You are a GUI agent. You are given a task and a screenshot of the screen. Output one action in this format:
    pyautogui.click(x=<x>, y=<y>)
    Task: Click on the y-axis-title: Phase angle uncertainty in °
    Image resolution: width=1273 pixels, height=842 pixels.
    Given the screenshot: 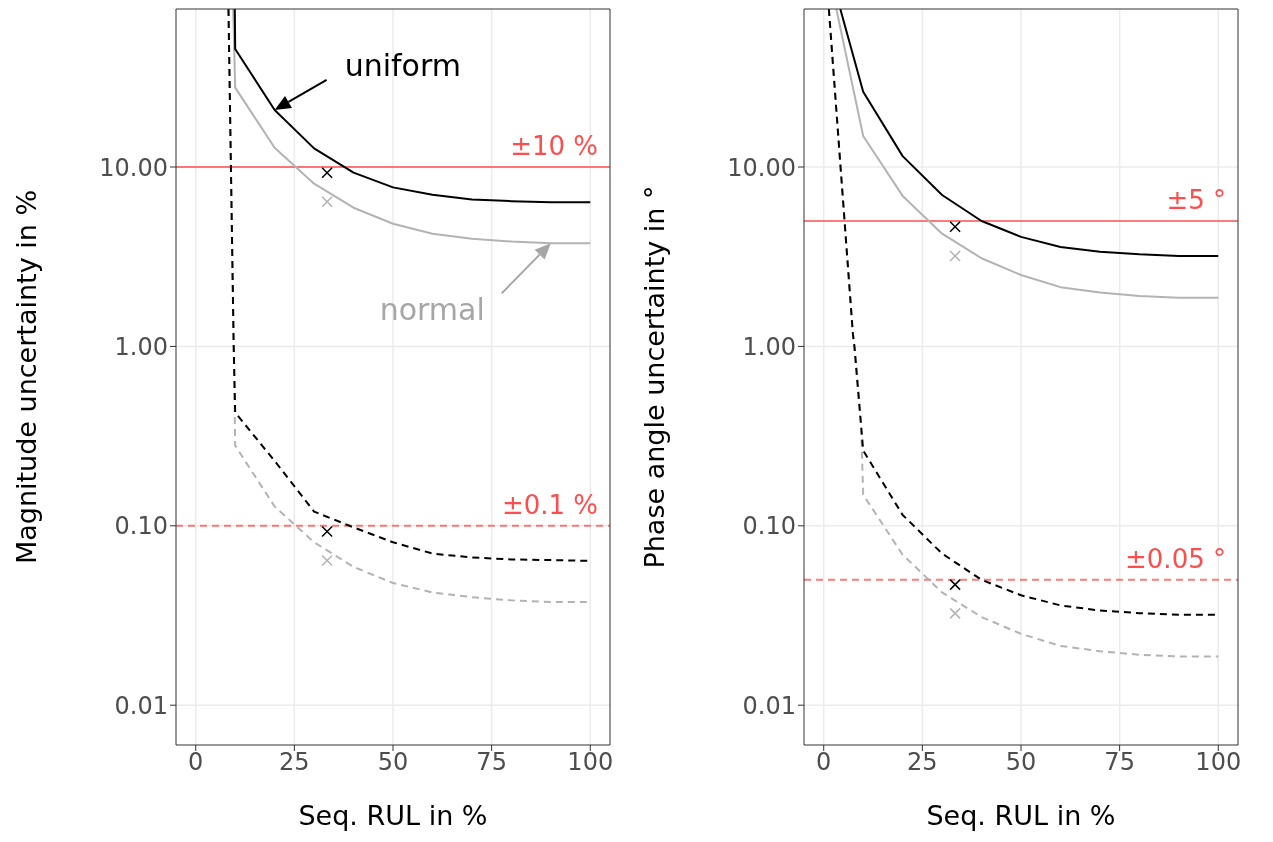 What is the action you would take?
    pyautogui.click(x=654, y=377)
    